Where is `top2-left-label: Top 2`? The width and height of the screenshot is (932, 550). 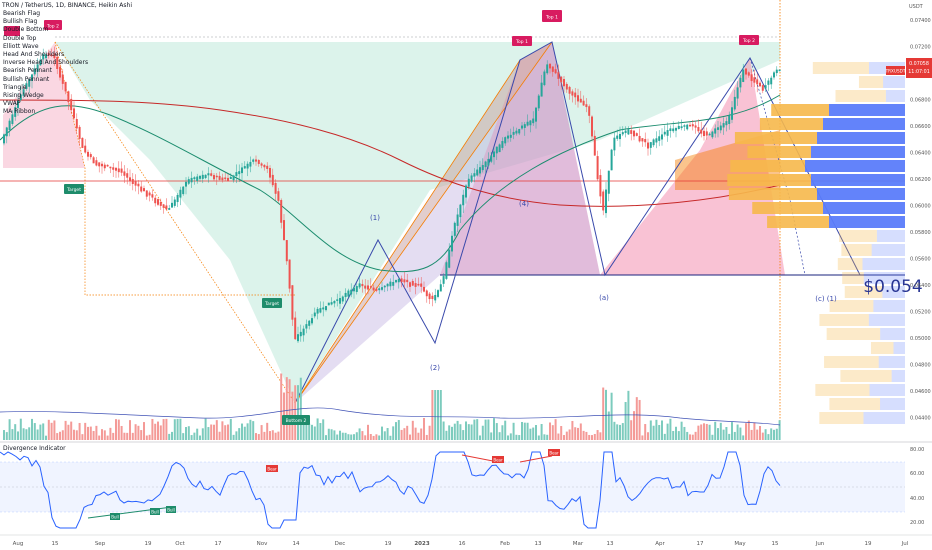 top2-left-label: Top 2 is located at coordinates (52, 27).